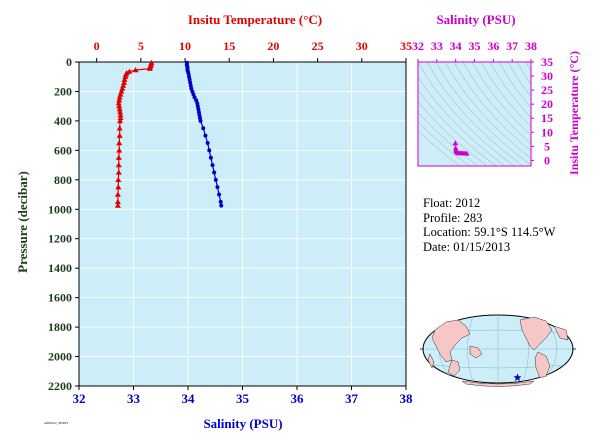  Describe the element at coordinates (60, 298) in the screenshot. I see `pressure-tick-label: 1600` at that location.